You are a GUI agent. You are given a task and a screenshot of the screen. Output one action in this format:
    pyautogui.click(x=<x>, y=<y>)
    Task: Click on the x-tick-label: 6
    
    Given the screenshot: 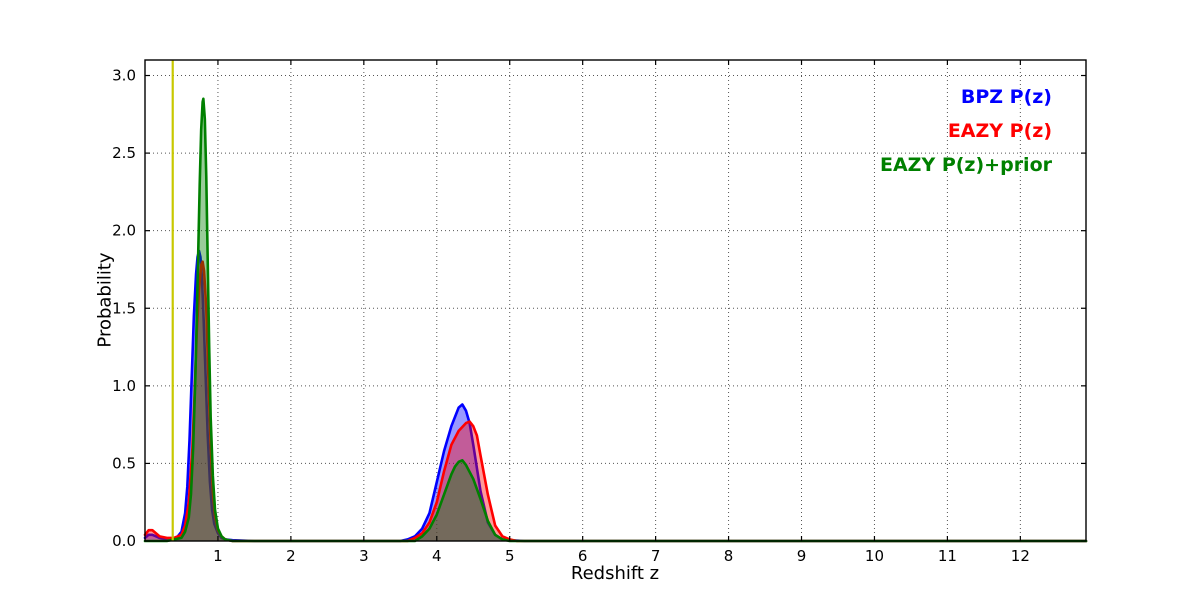 What is the action you would take?
    pyautogui.click(x=583, y=556)
    